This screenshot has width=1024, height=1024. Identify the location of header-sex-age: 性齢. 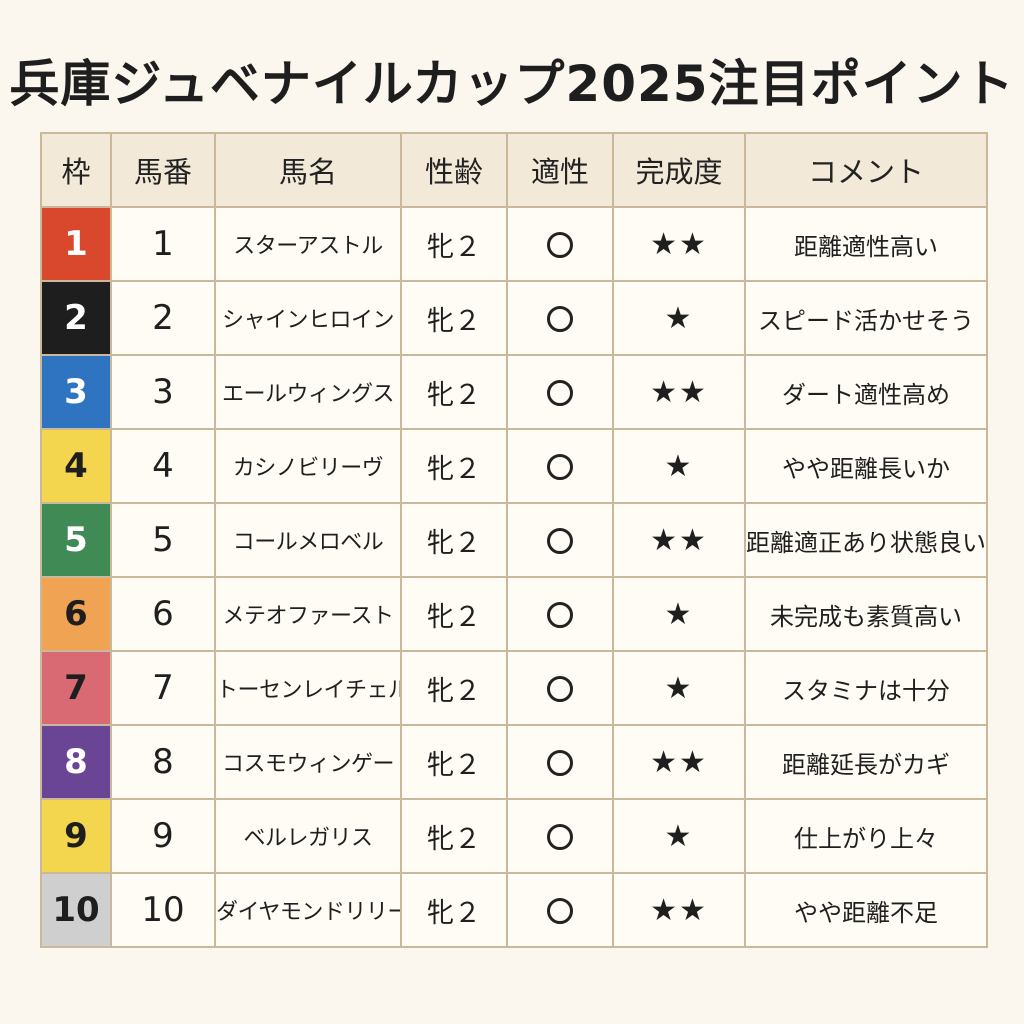
(454, 170).